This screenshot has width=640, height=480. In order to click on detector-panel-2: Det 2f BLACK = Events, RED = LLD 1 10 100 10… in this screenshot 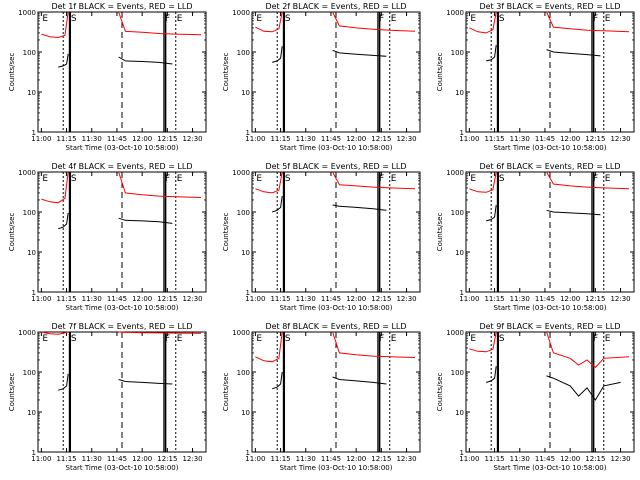, I will do `click(321, 77)`.